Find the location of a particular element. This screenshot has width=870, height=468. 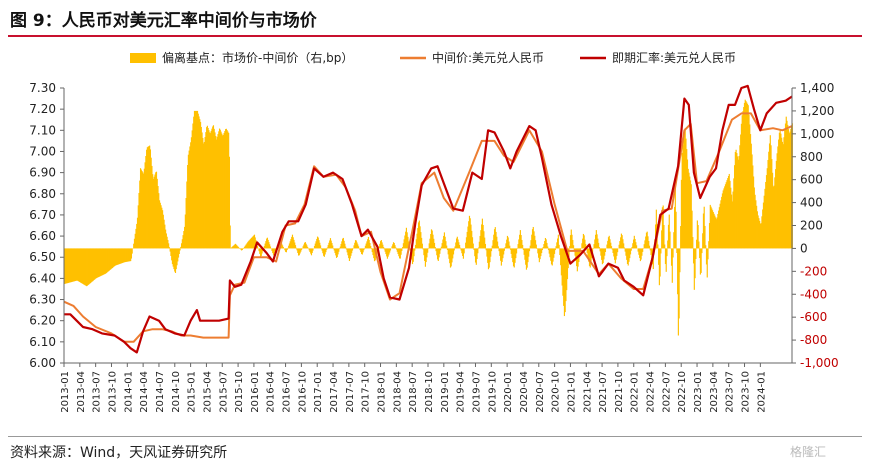

right-tick-label: 1,000 is located at coordinates (817, 134).